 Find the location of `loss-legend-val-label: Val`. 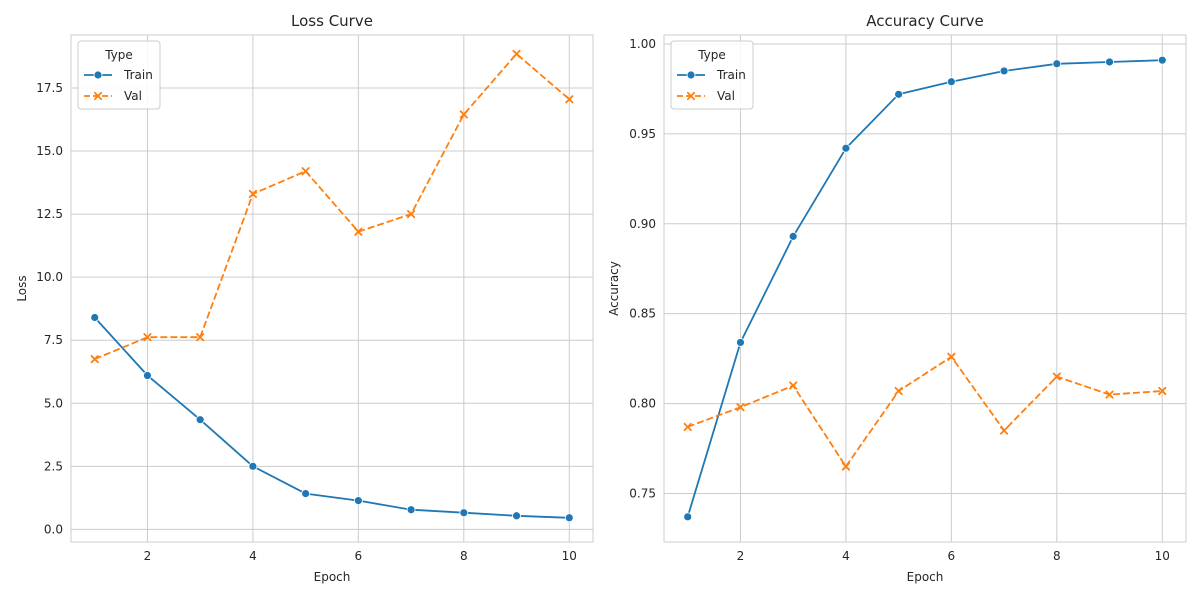

loss-legend-val-label: Val is located at coordinates (133, 96).